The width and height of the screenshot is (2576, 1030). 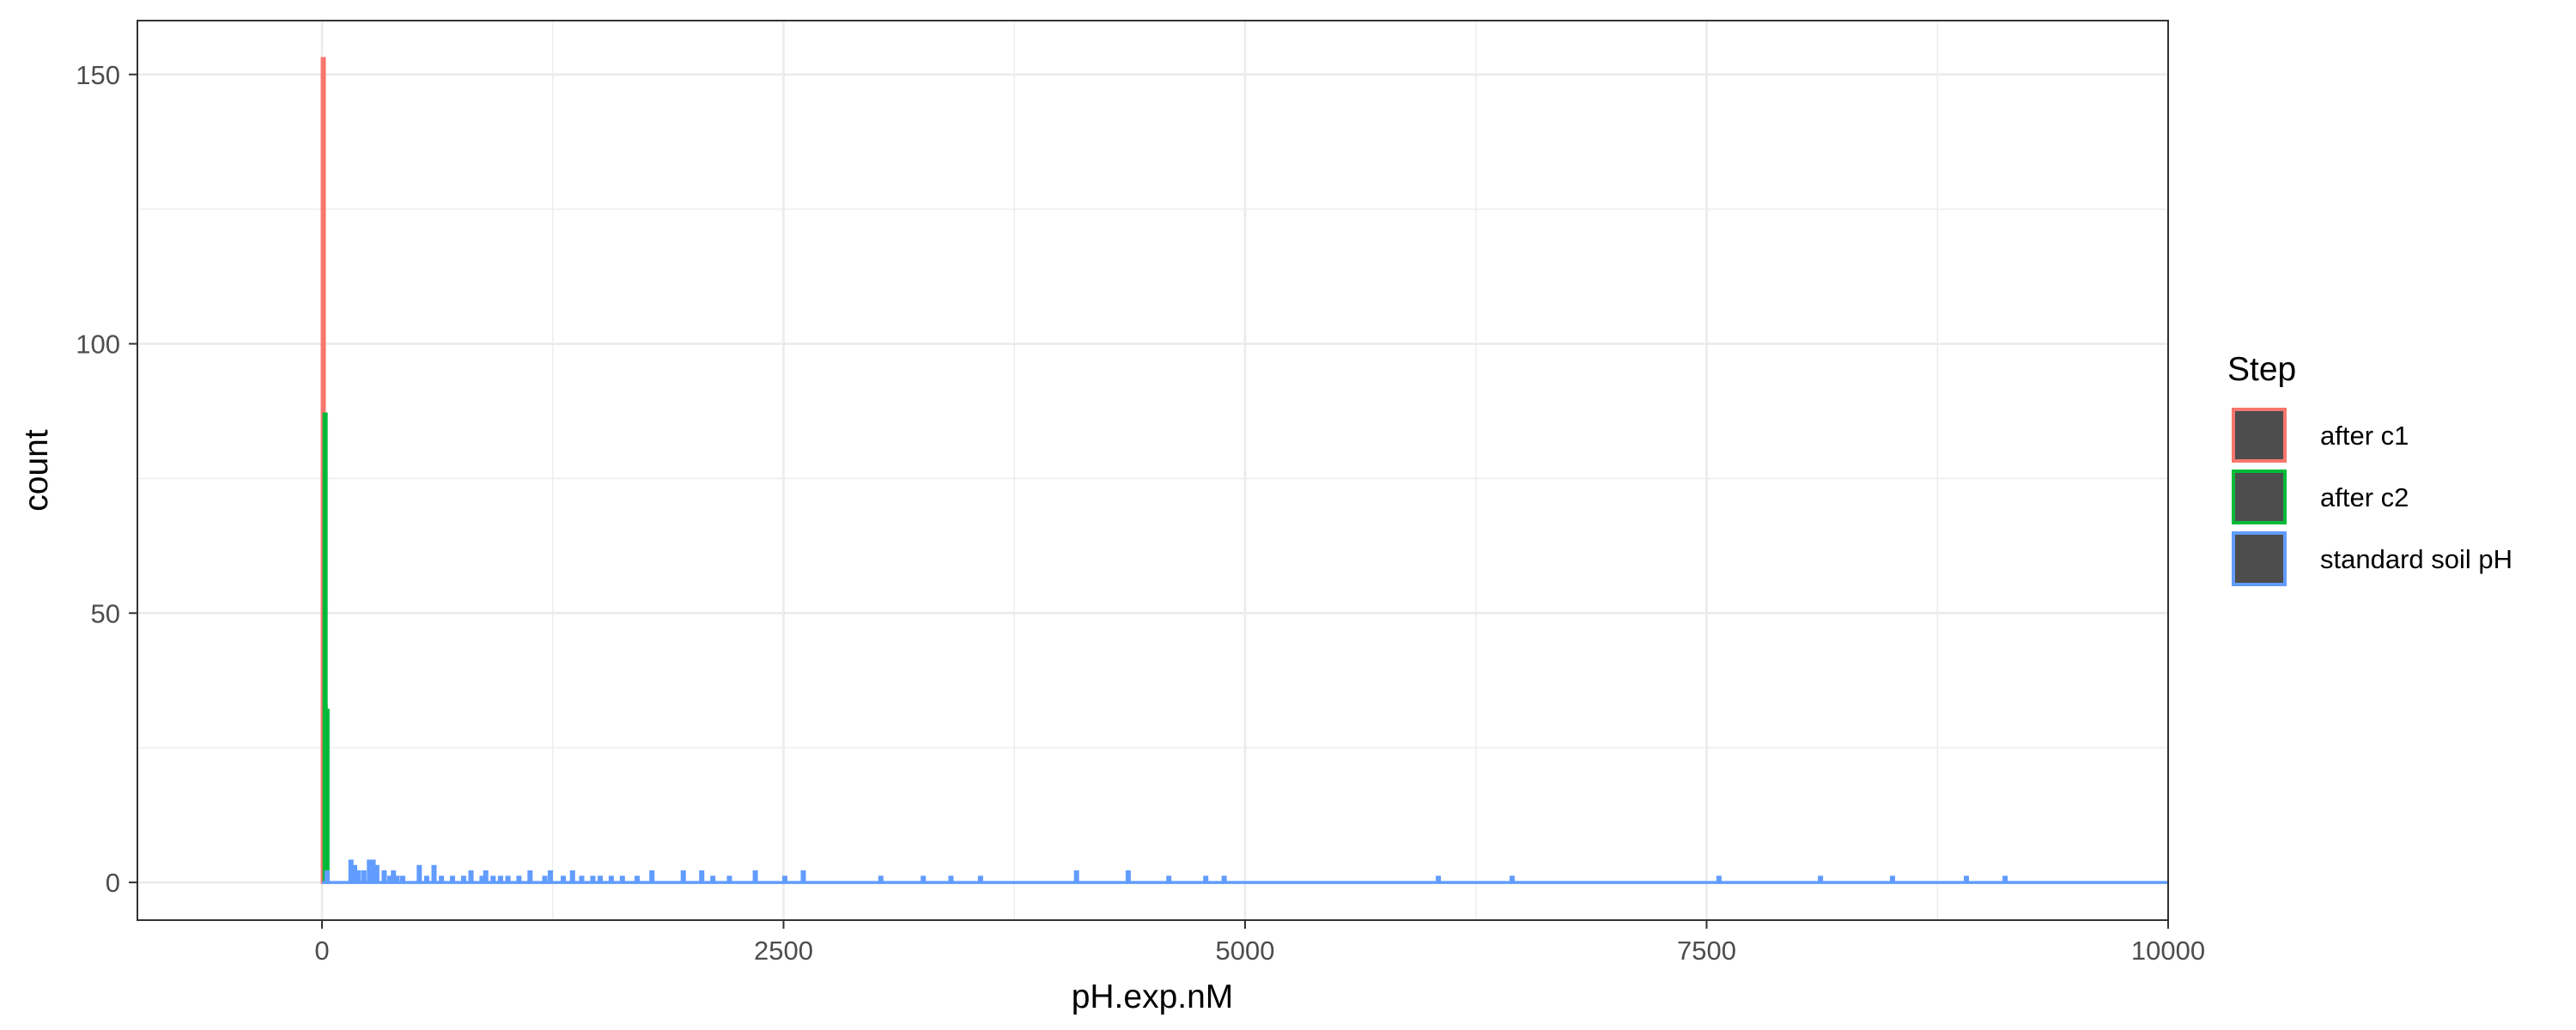 What do you see at coordinates (98, 75) in the screenshot?
I see `y-tick-label: 150` at bounding box center [98, 75].